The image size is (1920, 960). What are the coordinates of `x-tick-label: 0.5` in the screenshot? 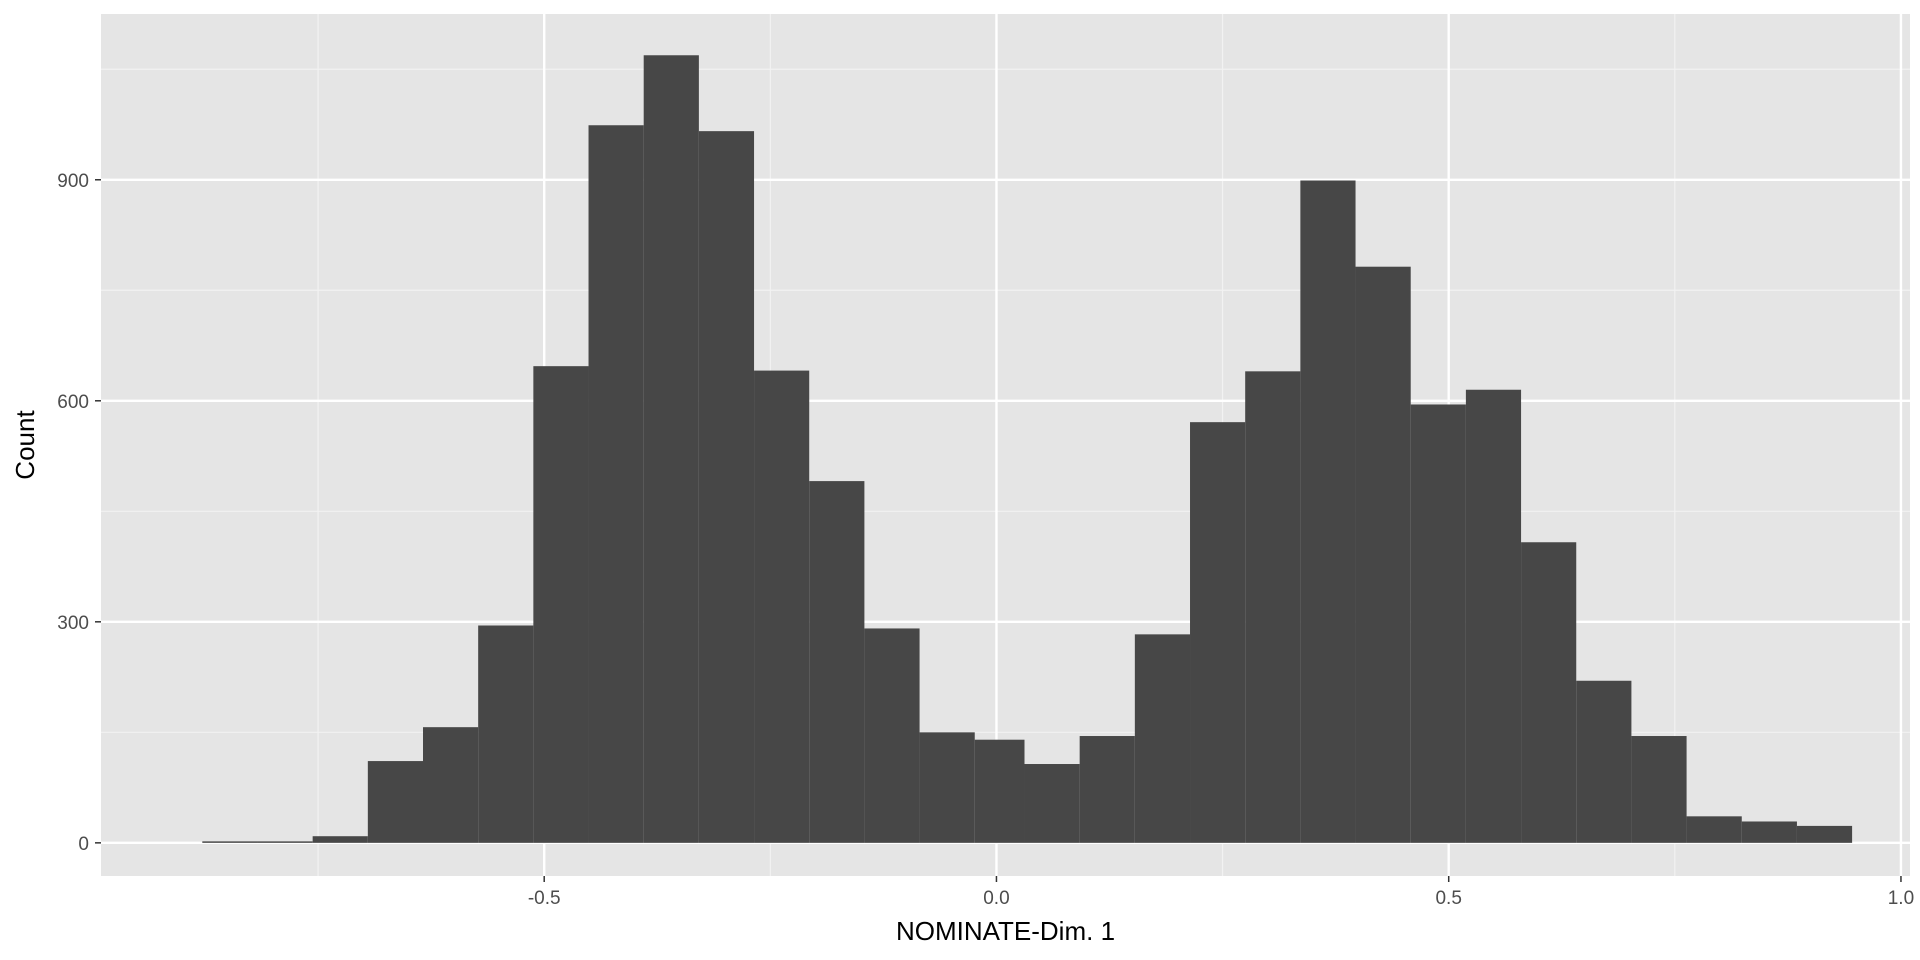 It's located at (1448, 898).